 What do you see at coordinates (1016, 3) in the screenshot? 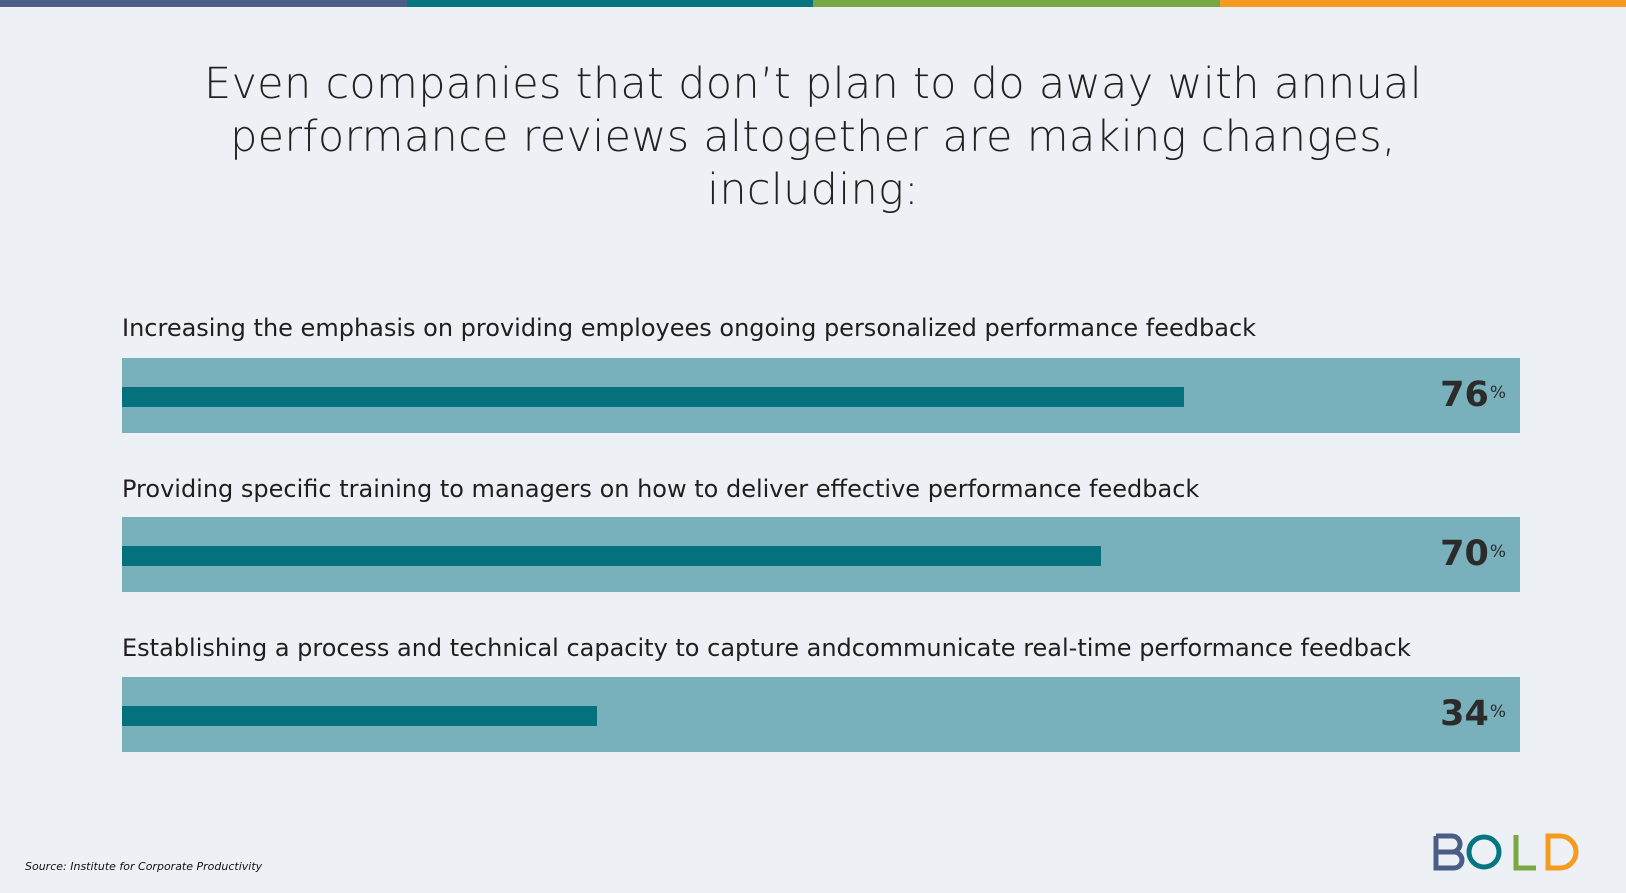
I see `stripe-segment-green` at bounding box center [1016, 3].